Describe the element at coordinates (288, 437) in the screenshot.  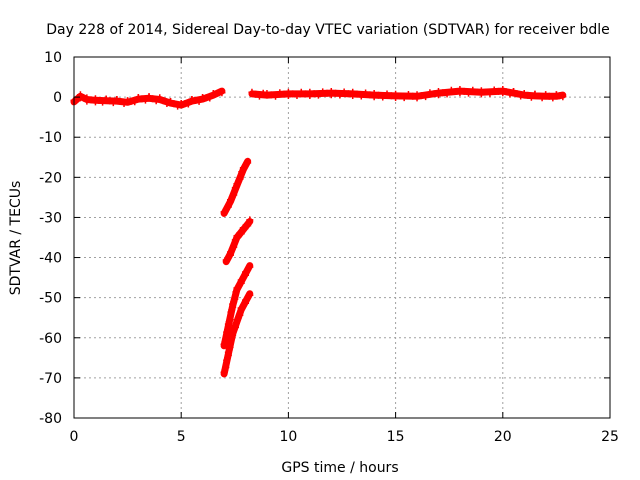
I see `x-tick-label: 10` at that location.